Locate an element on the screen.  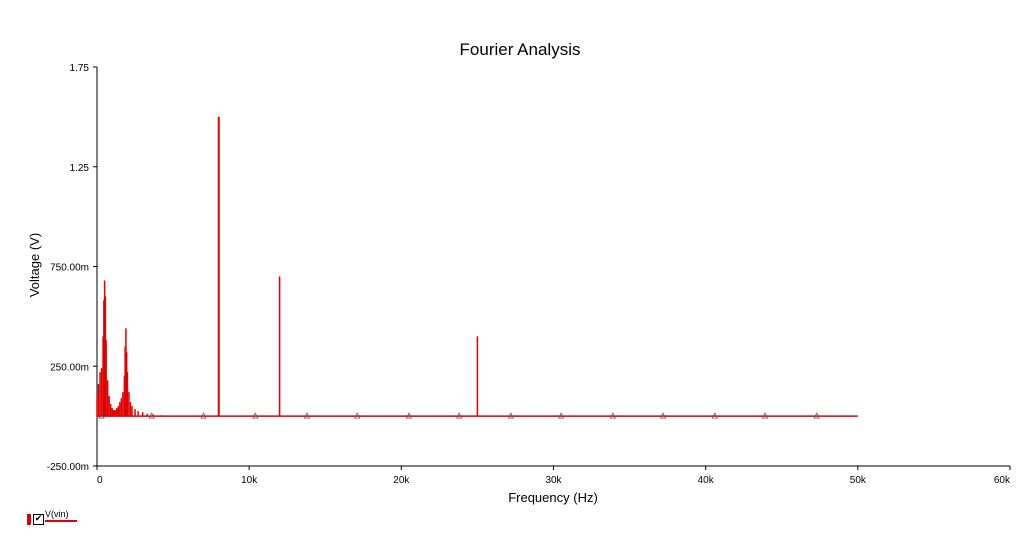
x-tick-label: 60k is located at coordinates (1002, 480).